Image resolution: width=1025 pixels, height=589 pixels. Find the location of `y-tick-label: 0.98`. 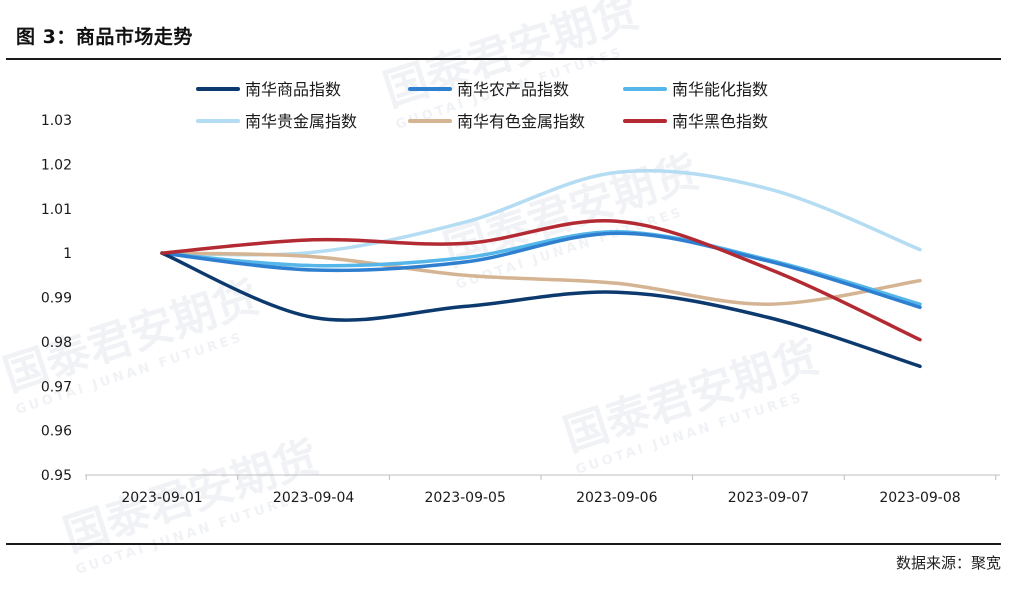

y-tick-label: 0.98 is located at coordinates (56, 343).